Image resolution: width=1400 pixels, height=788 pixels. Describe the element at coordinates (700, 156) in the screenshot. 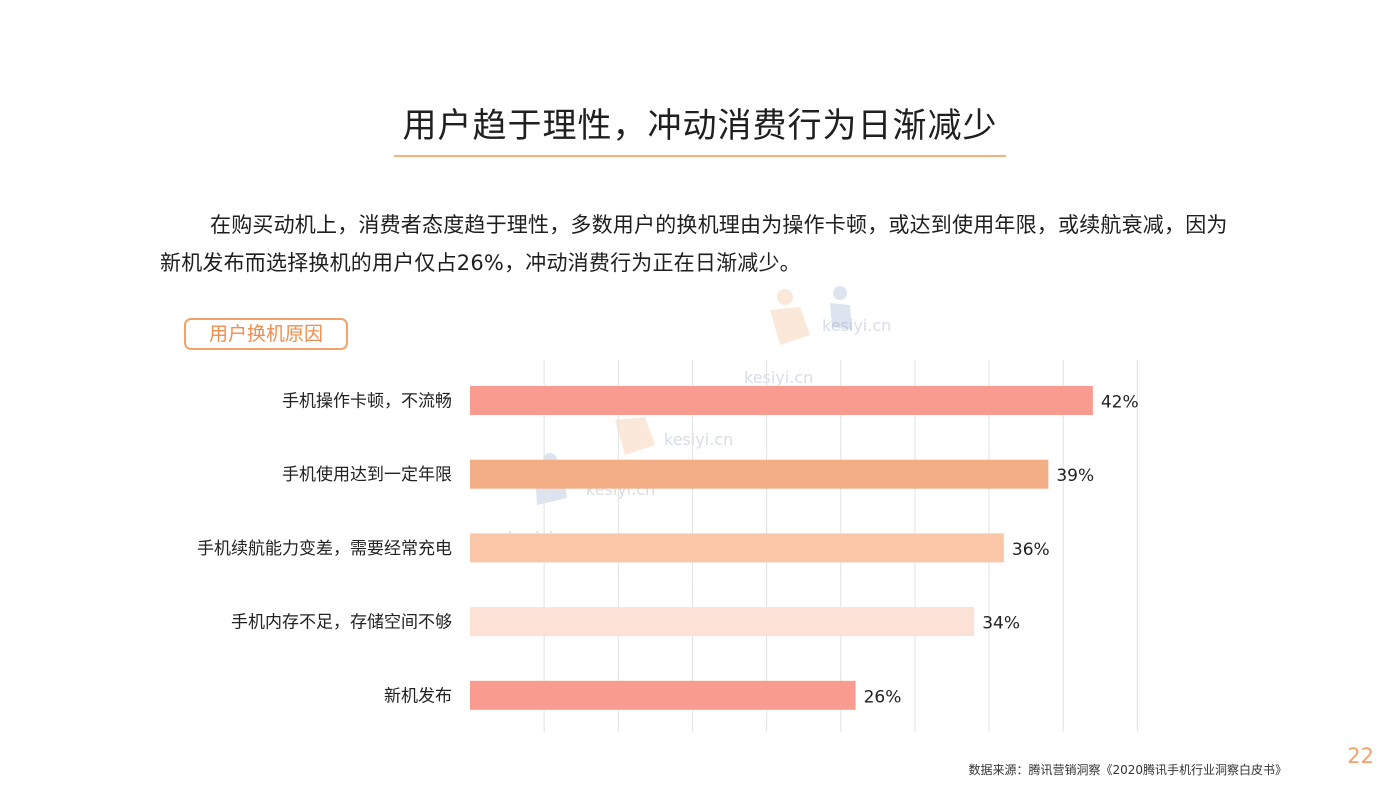

I see `title-underline` at that location.